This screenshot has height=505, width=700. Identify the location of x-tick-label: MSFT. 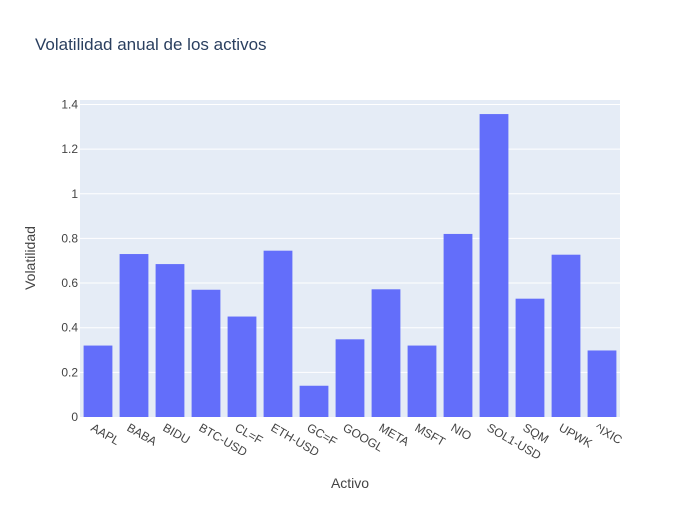
(431, 434).